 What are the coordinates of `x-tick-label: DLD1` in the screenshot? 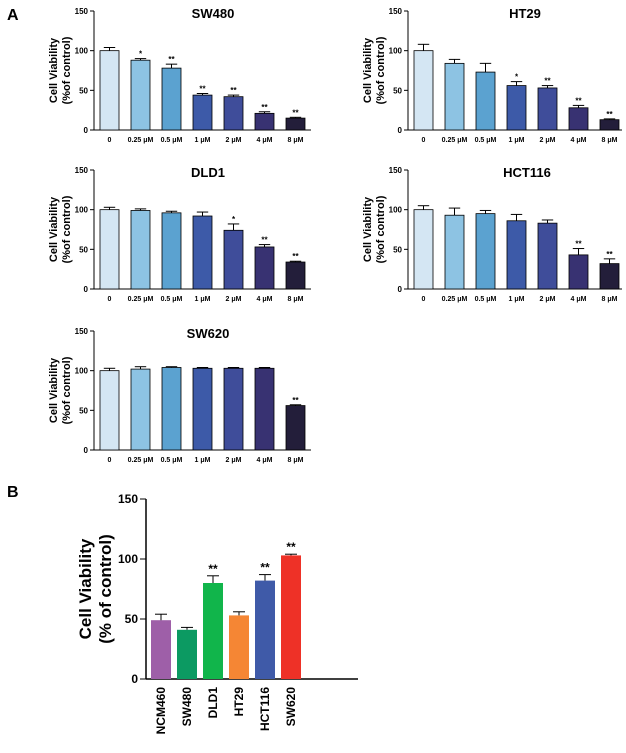 It's located at (213, 703).